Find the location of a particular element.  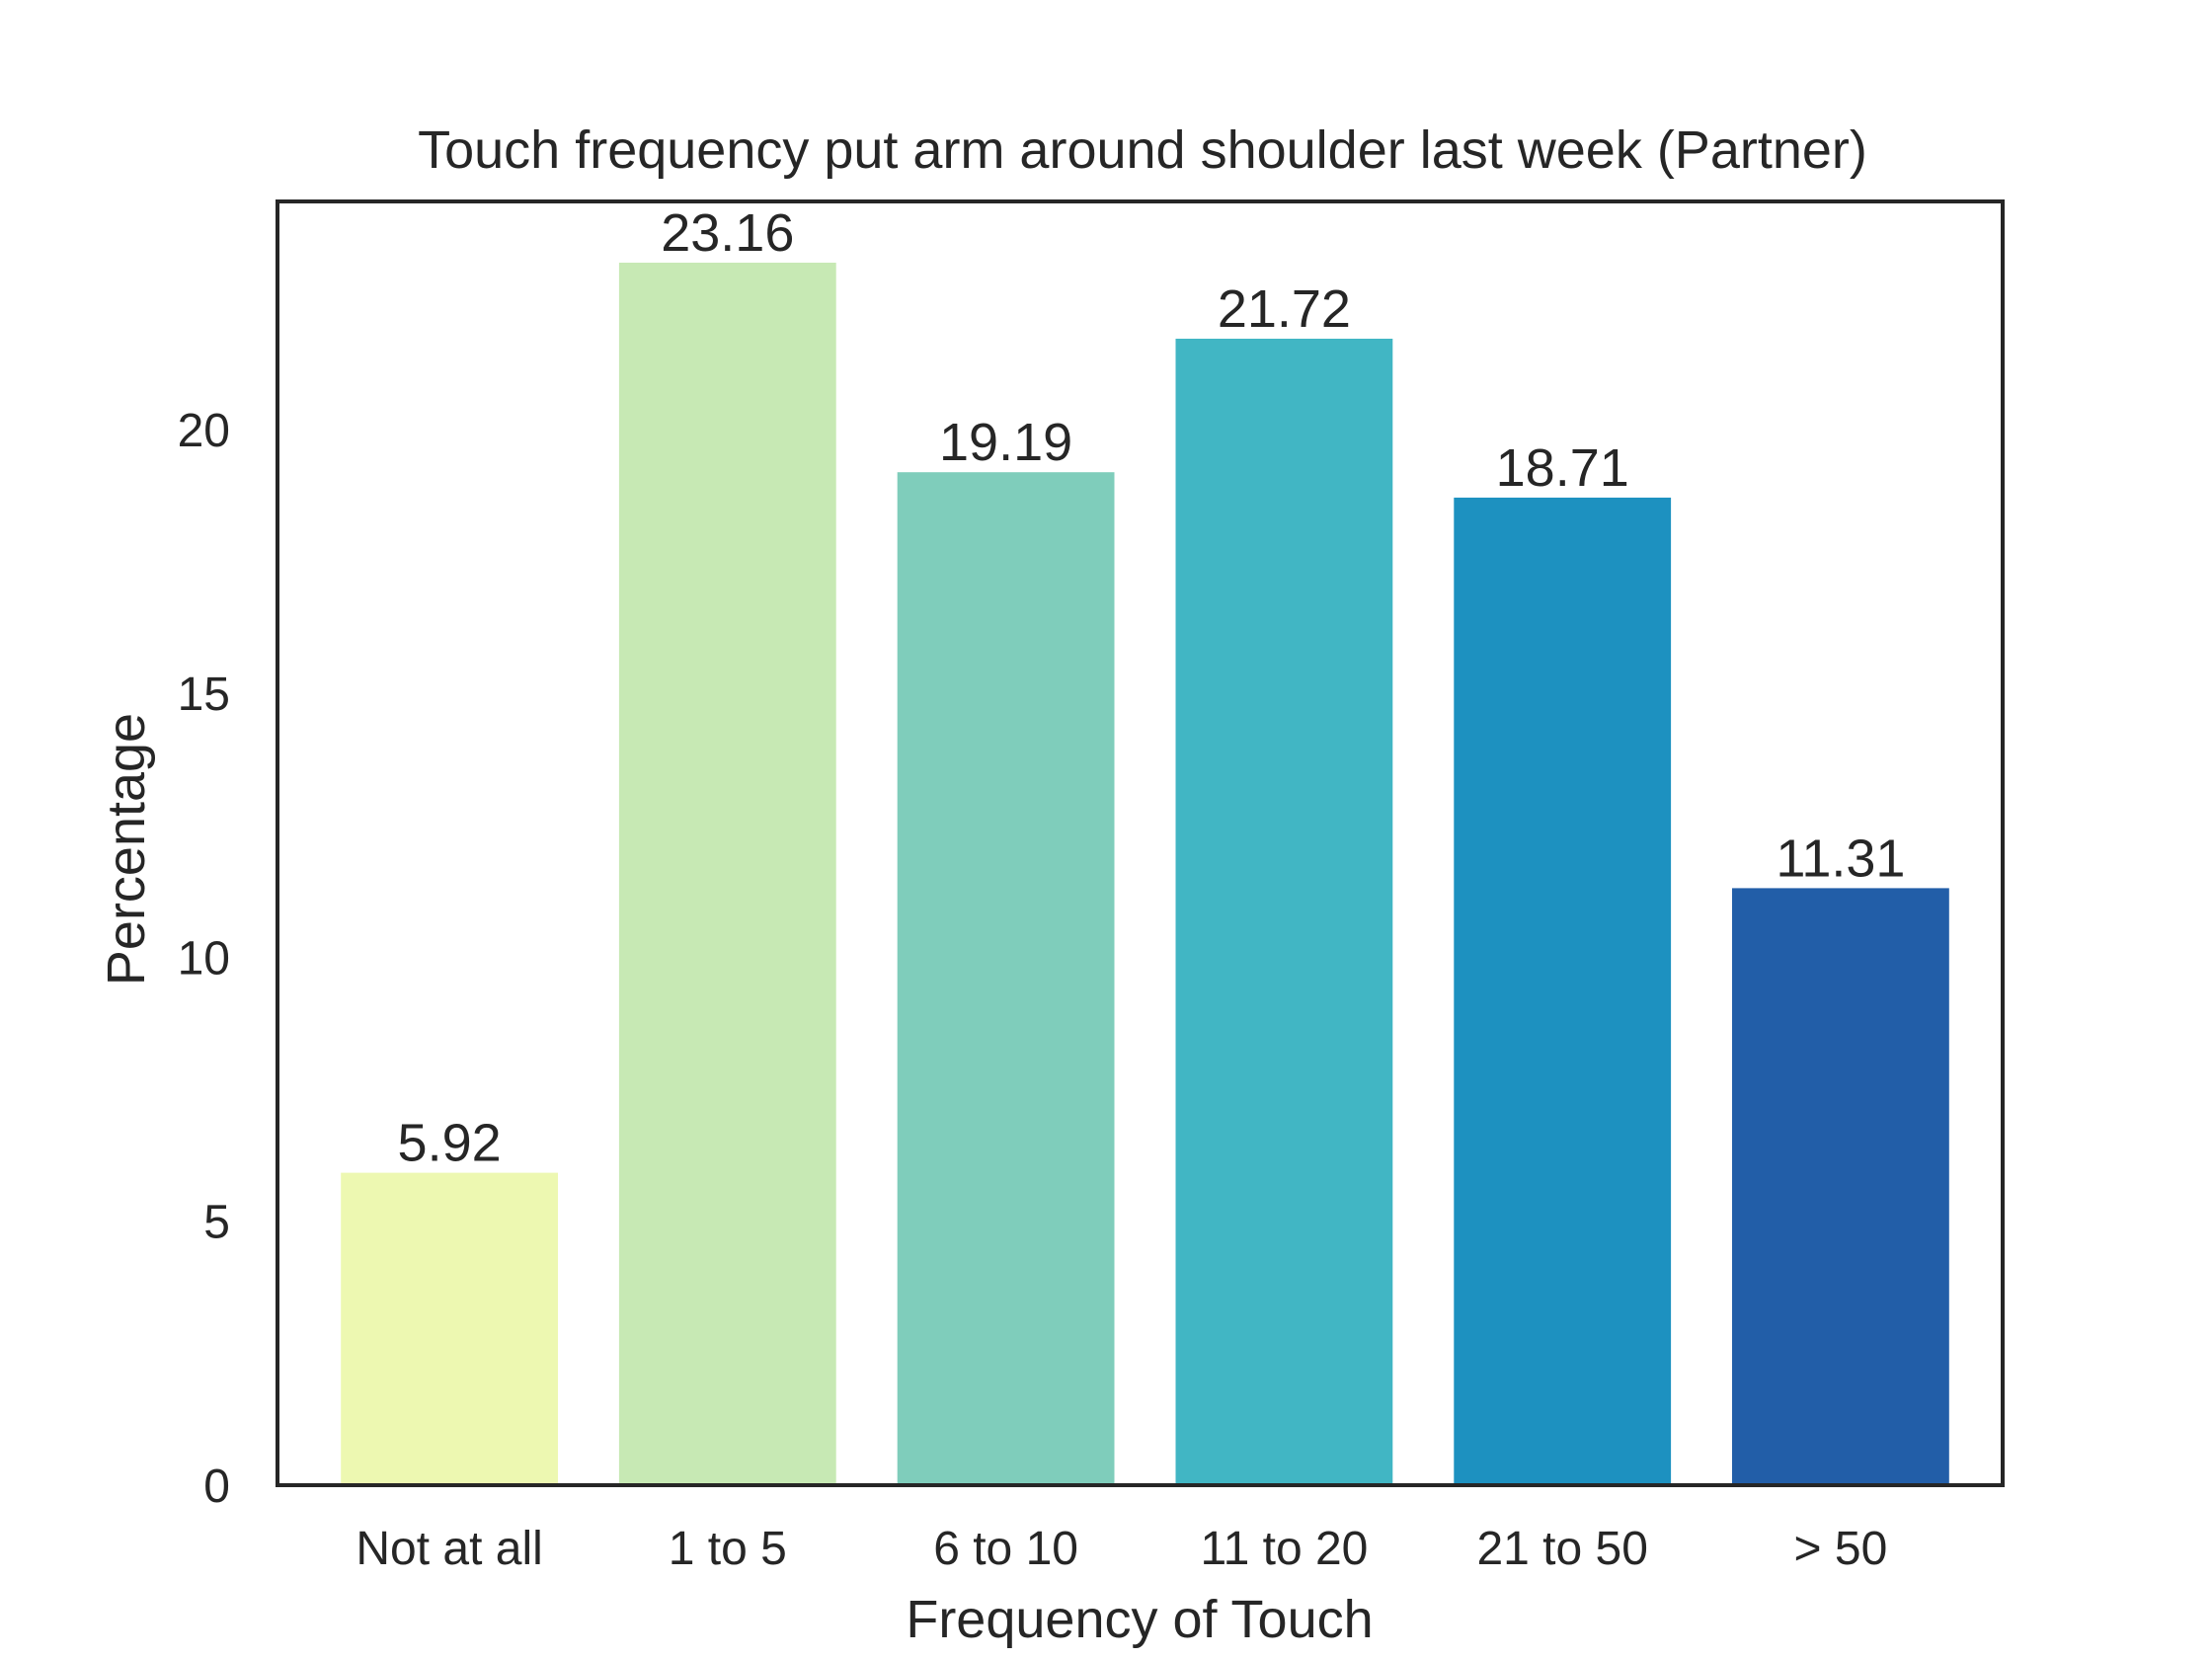

y-axis: 0 5 10 15 20 is located at coordinates (204, 959).